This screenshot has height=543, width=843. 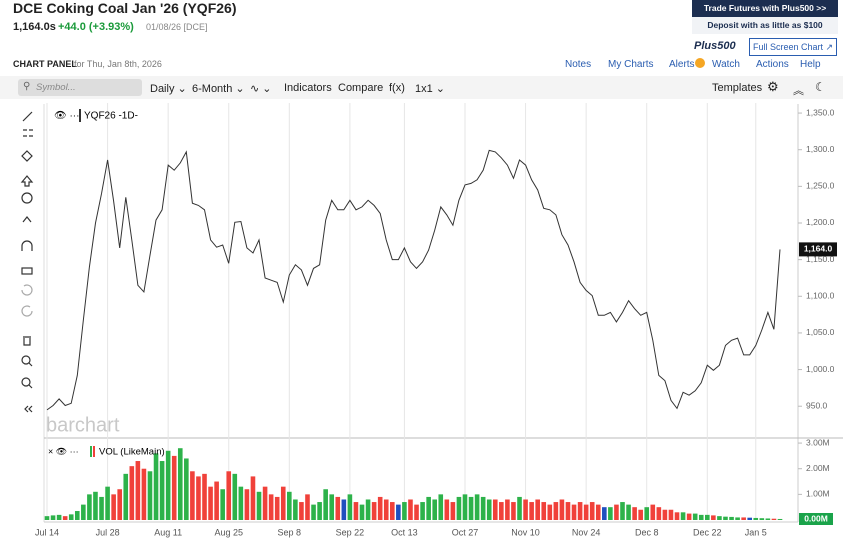 What do you see at coordinates (465, 532) in the screenshot?
I see `x-tick-label: Oct 27` at bounding box center [465, 532].